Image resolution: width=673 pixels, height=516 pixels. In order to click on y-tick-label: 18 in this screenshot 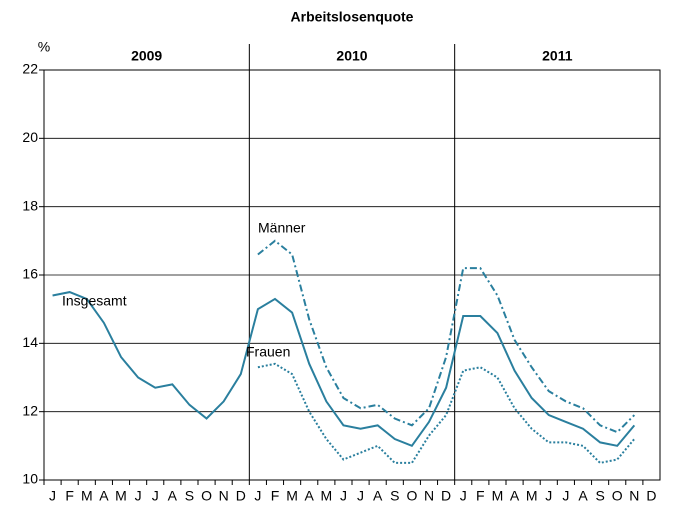, I will do `click(30, 205)`.